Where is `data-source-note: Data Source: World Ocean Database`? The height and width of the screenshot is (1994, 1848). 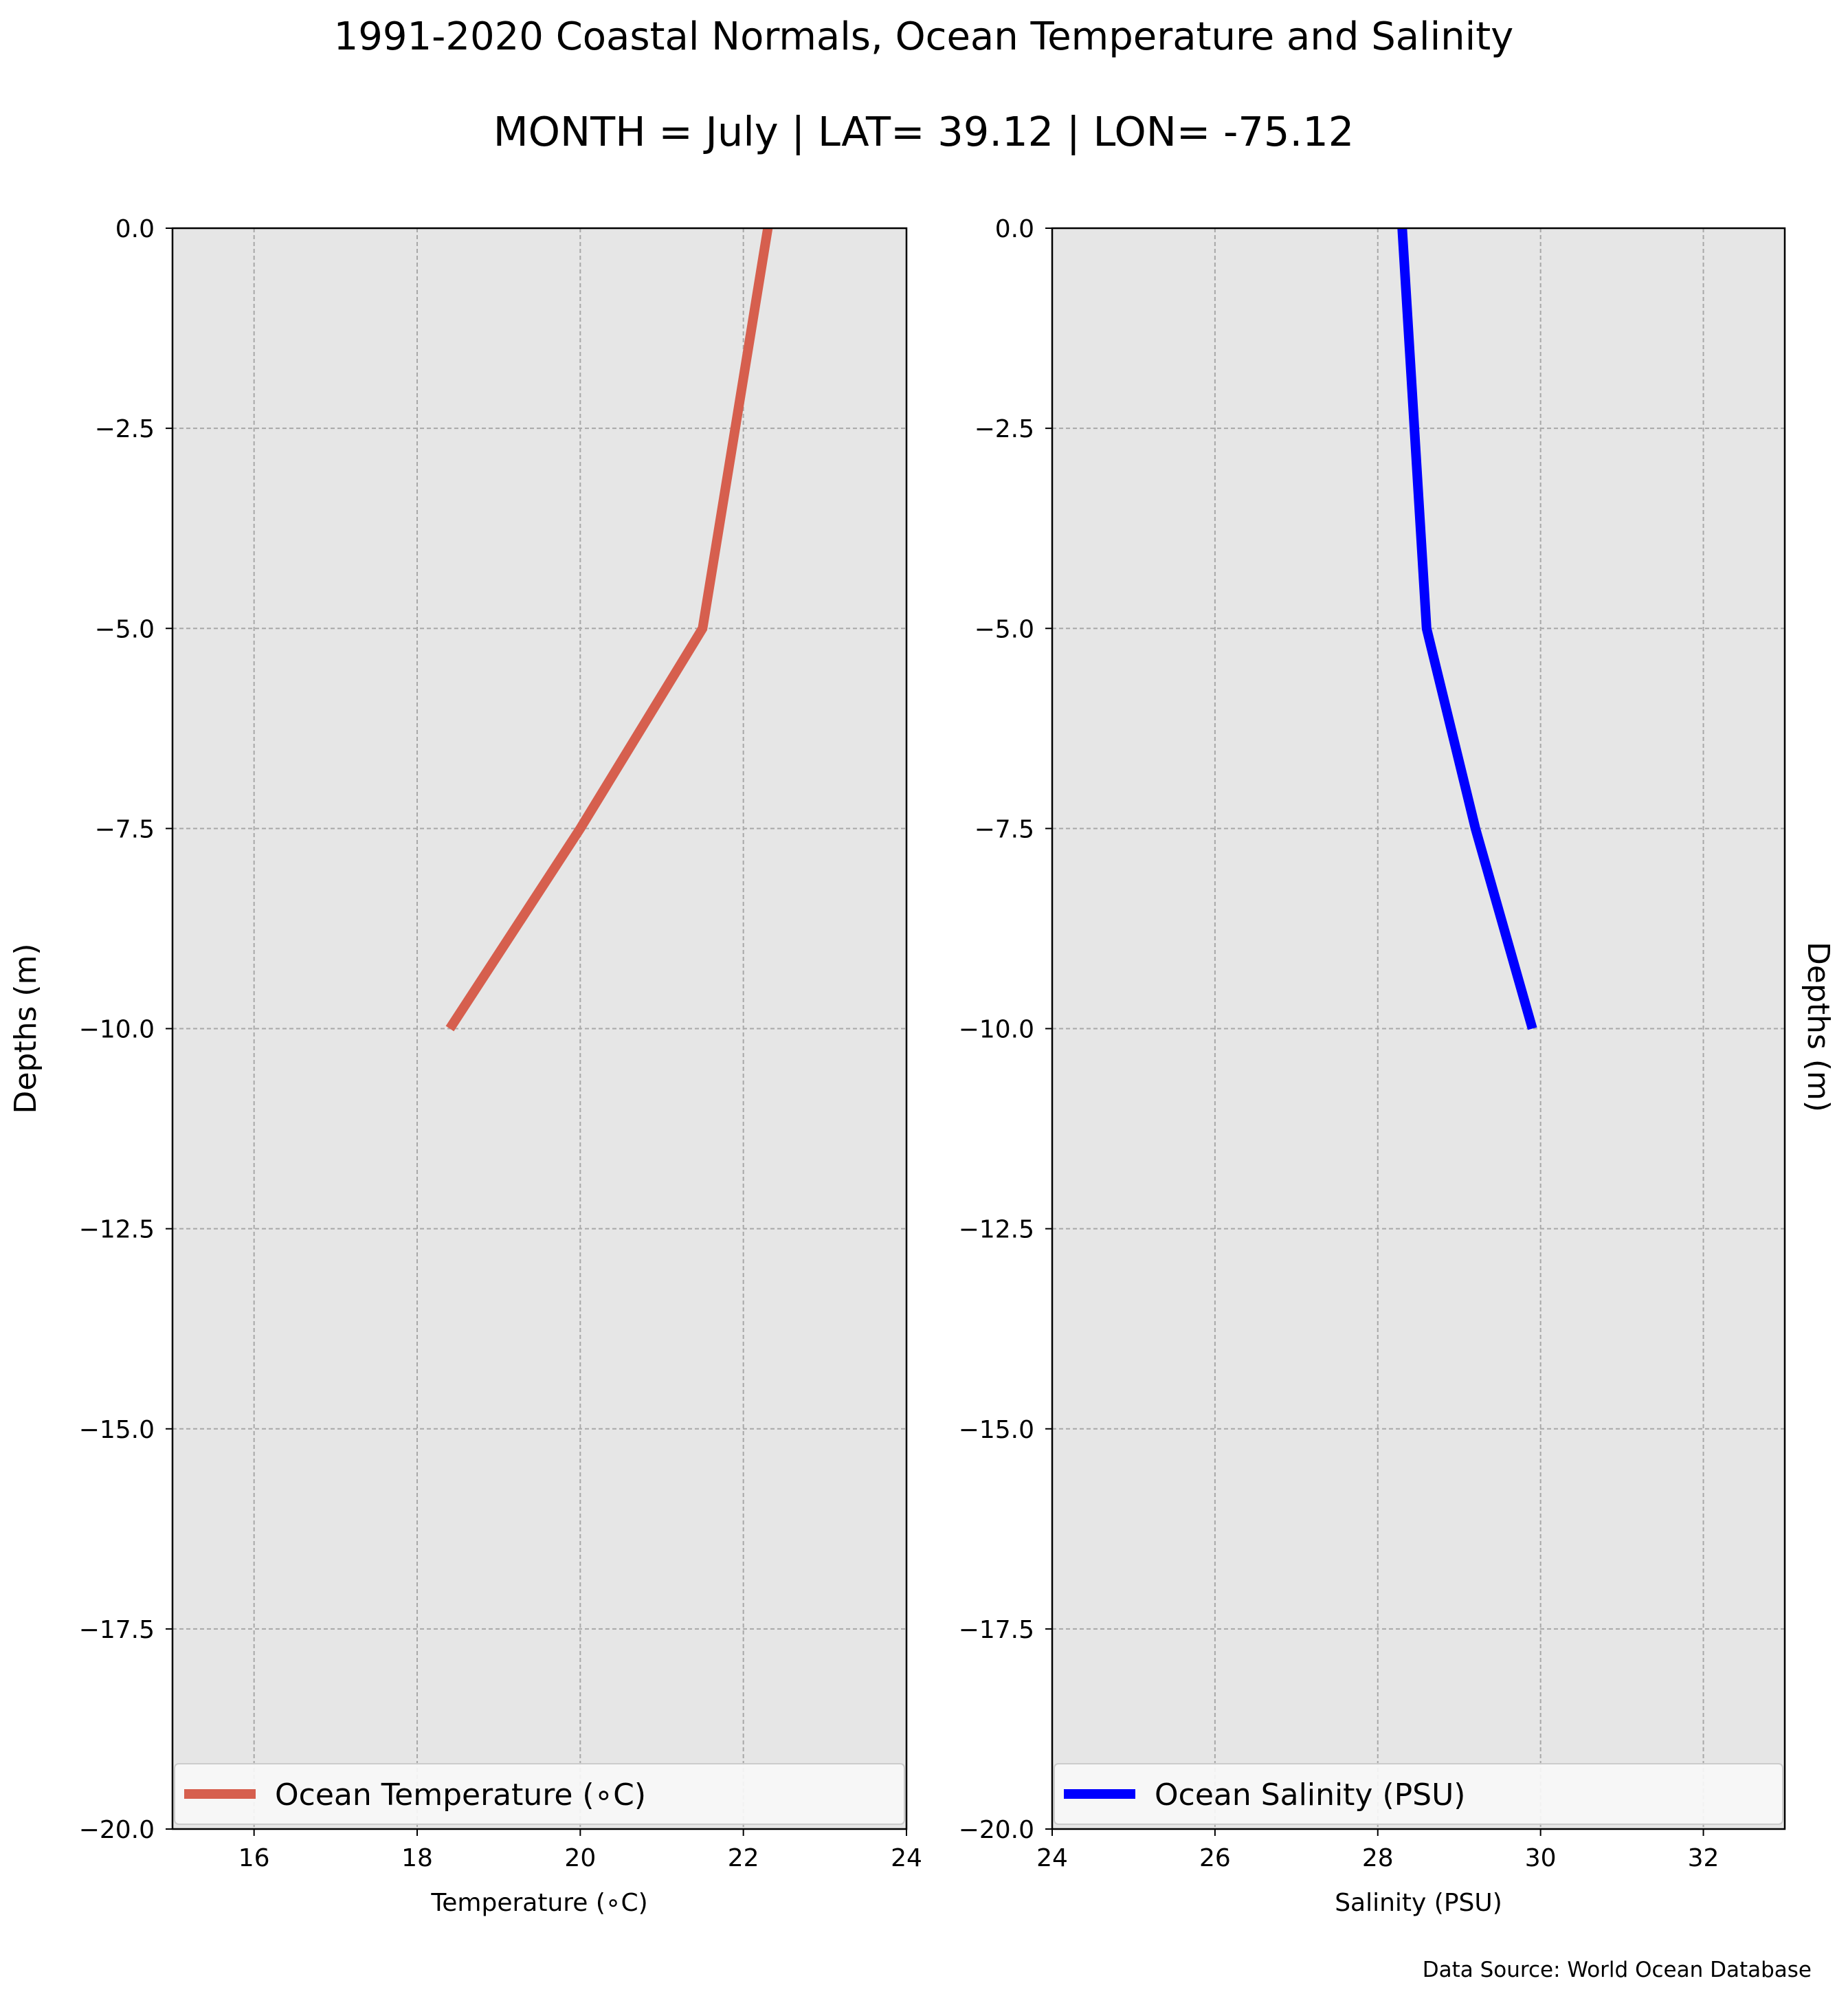
data-source-note: Data Source: World Ocean Database is located at coordinates (1617, 1970).